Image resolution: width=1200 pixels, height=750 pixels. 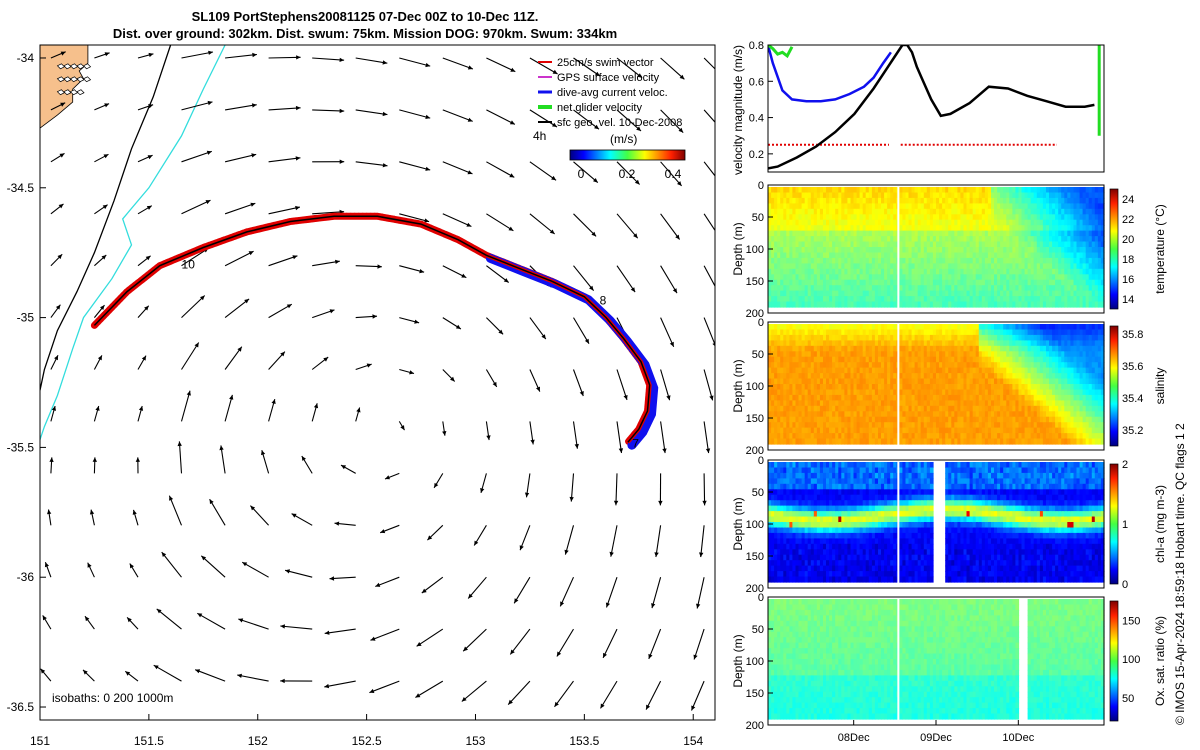 What do you see at coordinates (21, 188) in the screenshot?
I see `map-ytick-label: -34.5` at bounding box center [21, 188].